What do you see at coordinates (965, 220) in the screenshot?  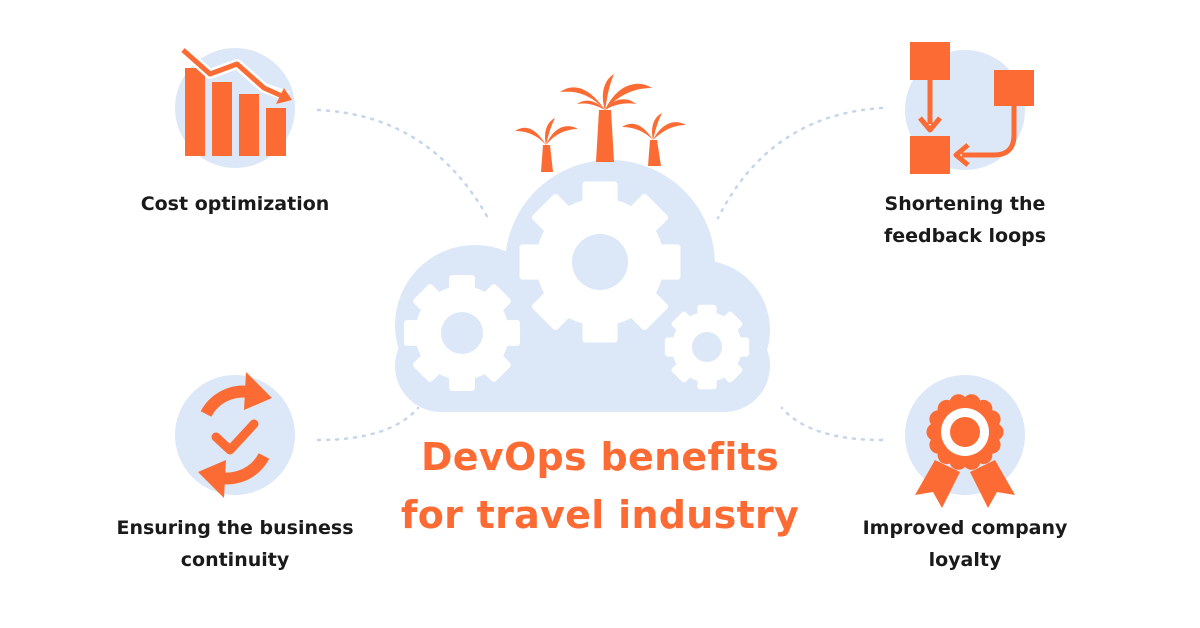 I see `benefit-feedback-label: Shortening the feedback loops` at bounding box center [965, 220].